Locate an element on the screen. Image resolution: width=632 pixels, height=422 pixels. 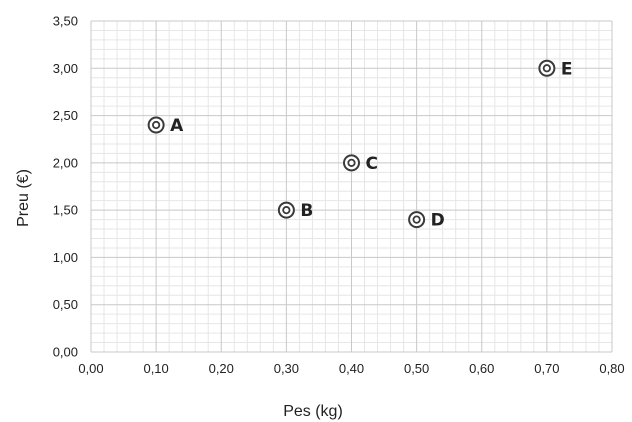
x-axis-tick-labels: 0,00 0,10 0,20 0,30 0,40 0,50 0,60 0,70 0,80 is located at coordinates (351, 368).